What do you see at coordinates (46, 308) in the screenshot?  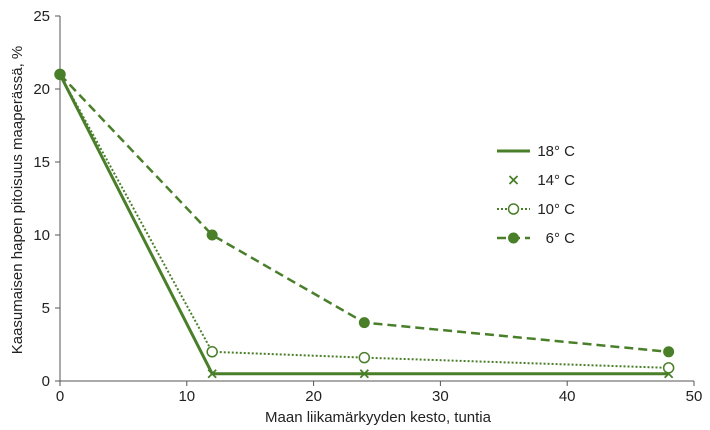 I see `y-tick-label: 5` at bounding box center [46, 308].